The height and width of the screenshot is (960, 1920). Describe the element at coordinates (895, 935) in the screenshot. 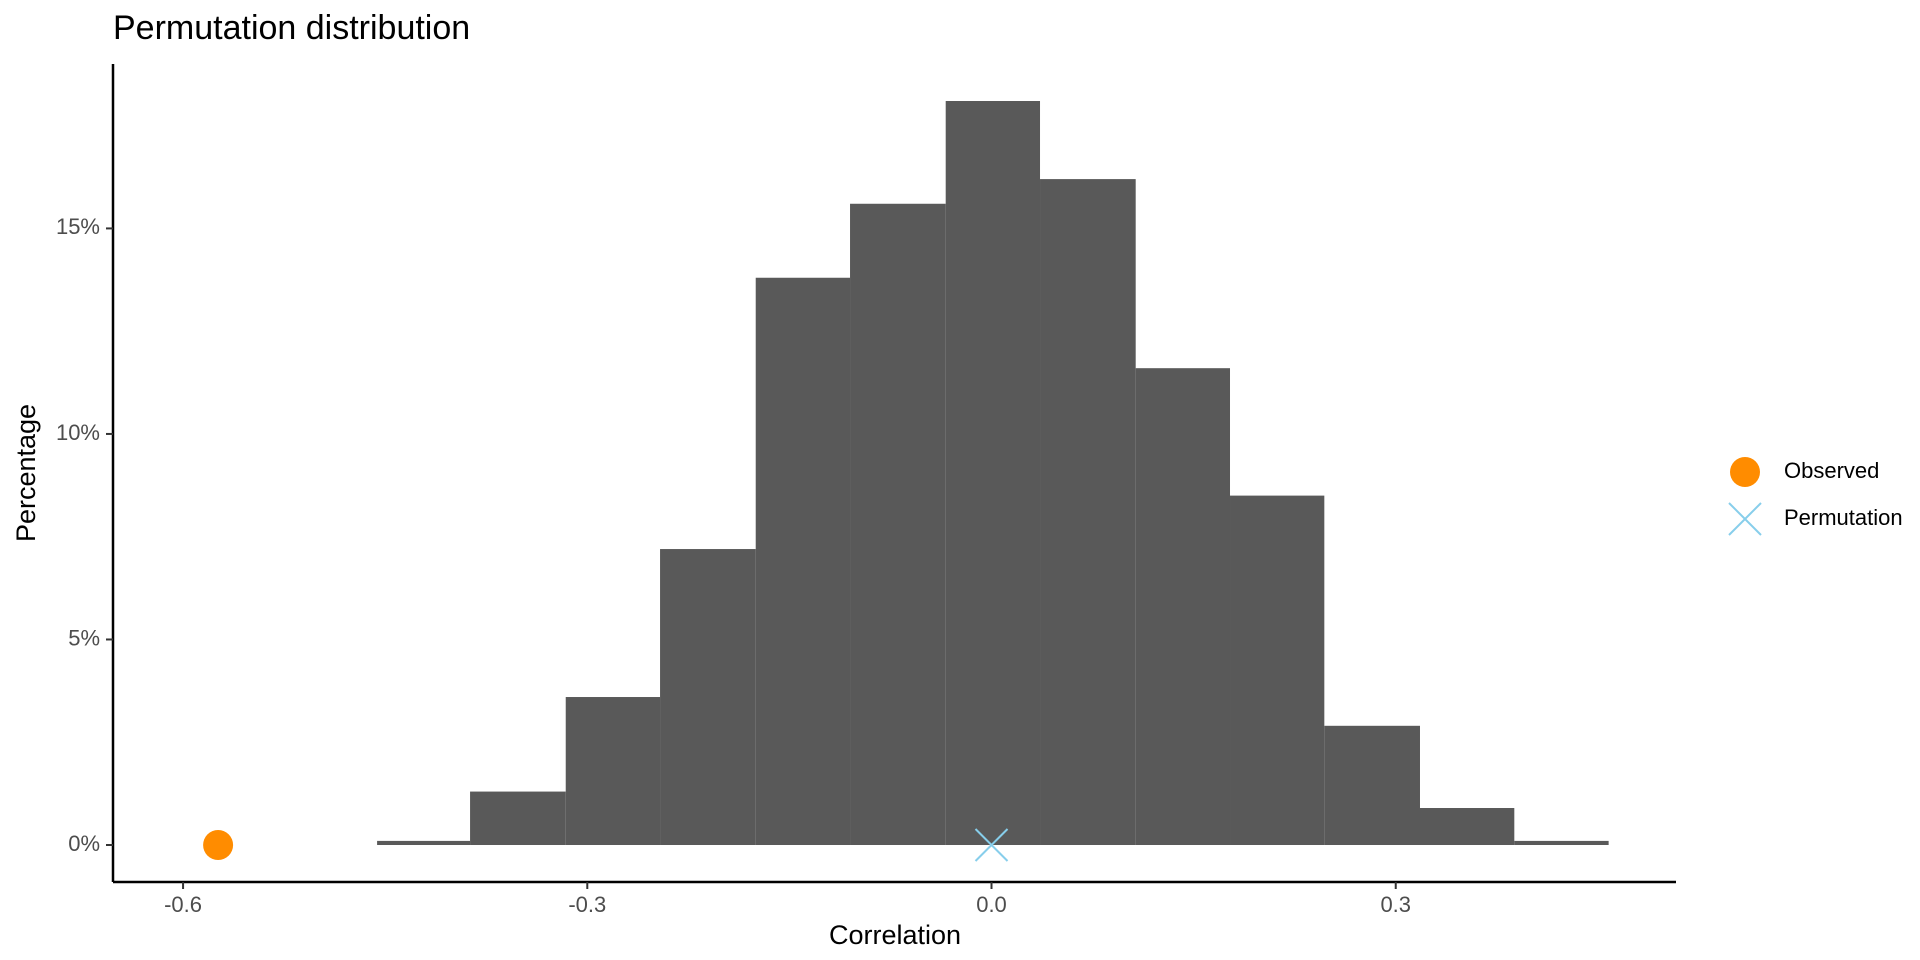

I see `x-axis-title: Correlation` at that location.